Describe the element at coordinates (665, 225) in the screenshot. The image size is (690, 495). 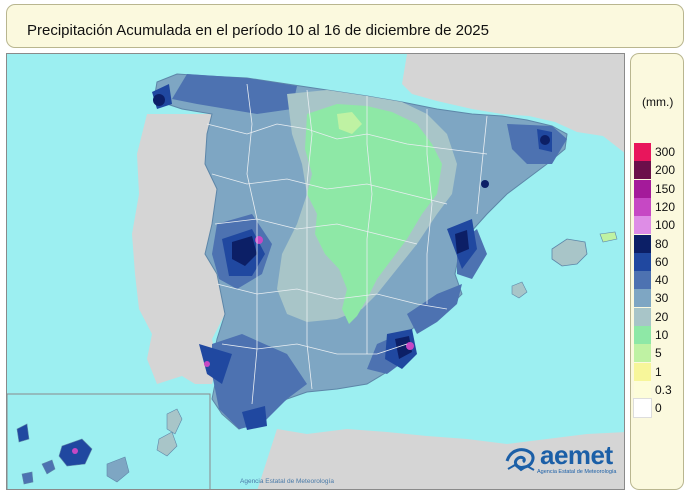
I see `legend-label: 100` at that location.